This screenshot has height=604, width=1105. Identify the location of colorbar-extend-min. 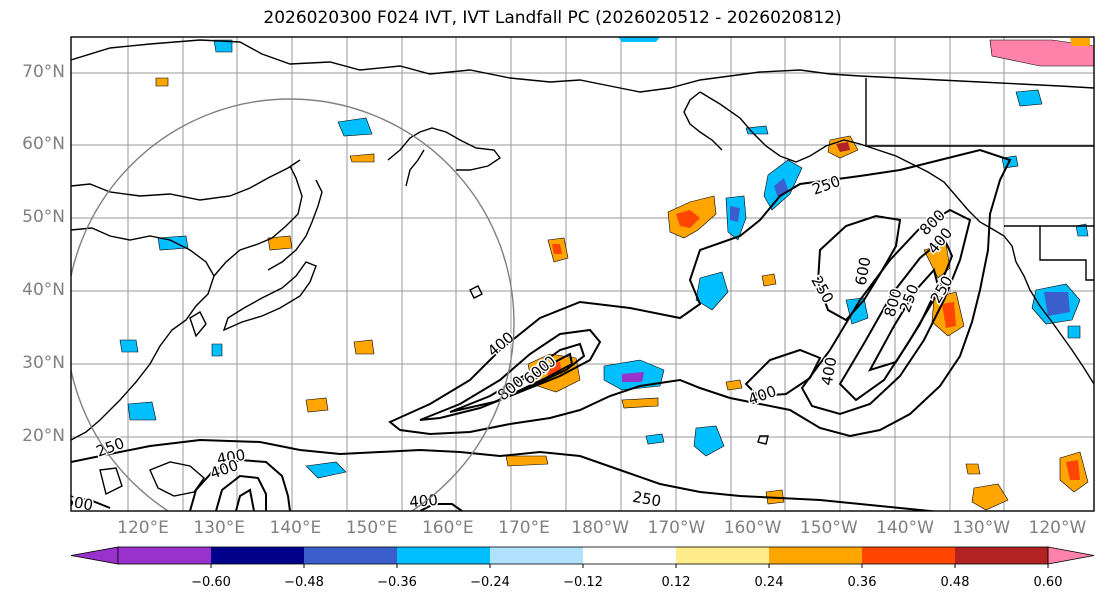
(94, 555).